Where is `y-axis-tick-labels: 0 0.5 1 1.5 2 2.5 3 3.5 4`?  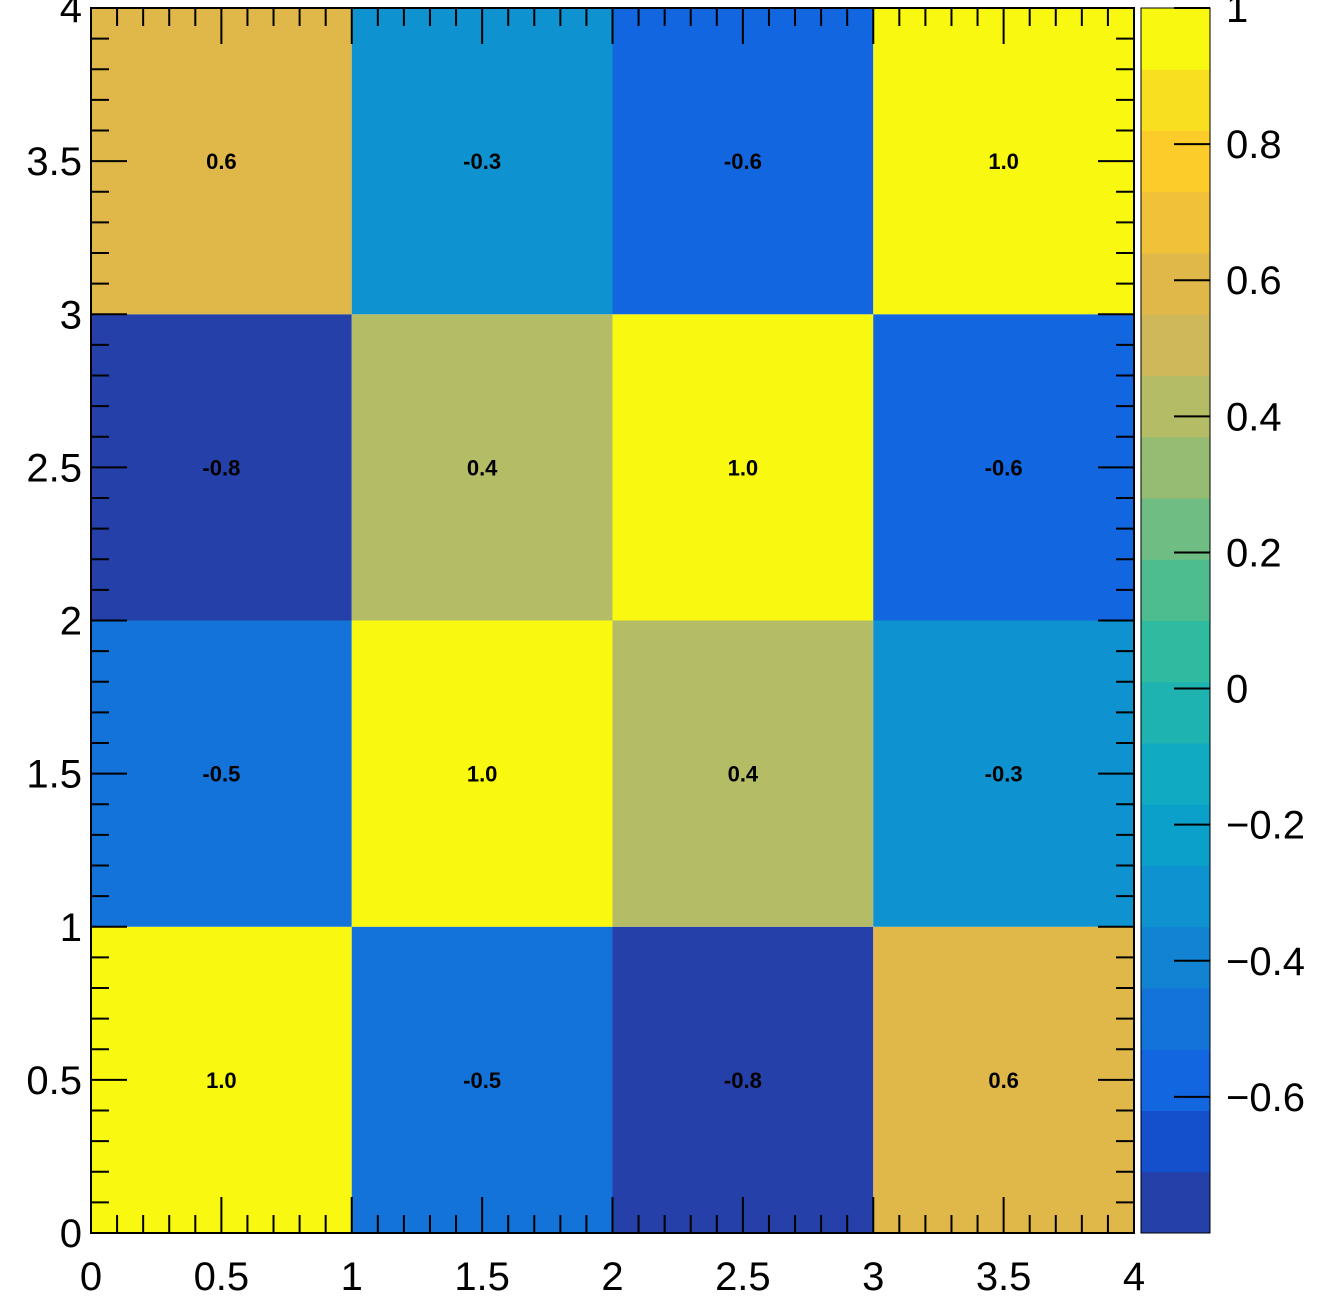
y-axis-tick-labels: 0 0.5 1 1.5 2 2.5 3 3.5 4 is located at coordinates (54, 628).